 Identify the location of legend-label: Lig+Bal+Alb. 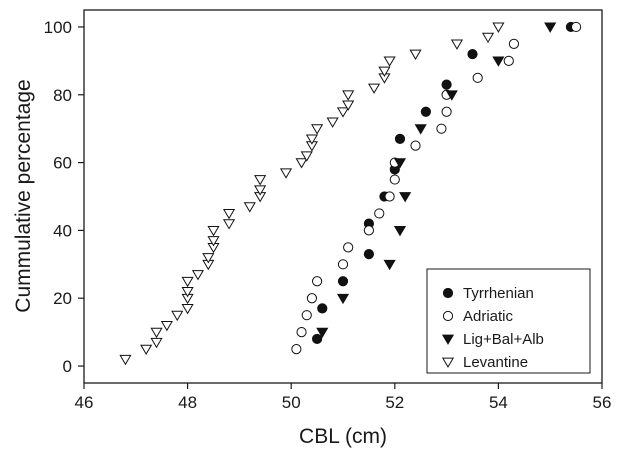
(503, 339).